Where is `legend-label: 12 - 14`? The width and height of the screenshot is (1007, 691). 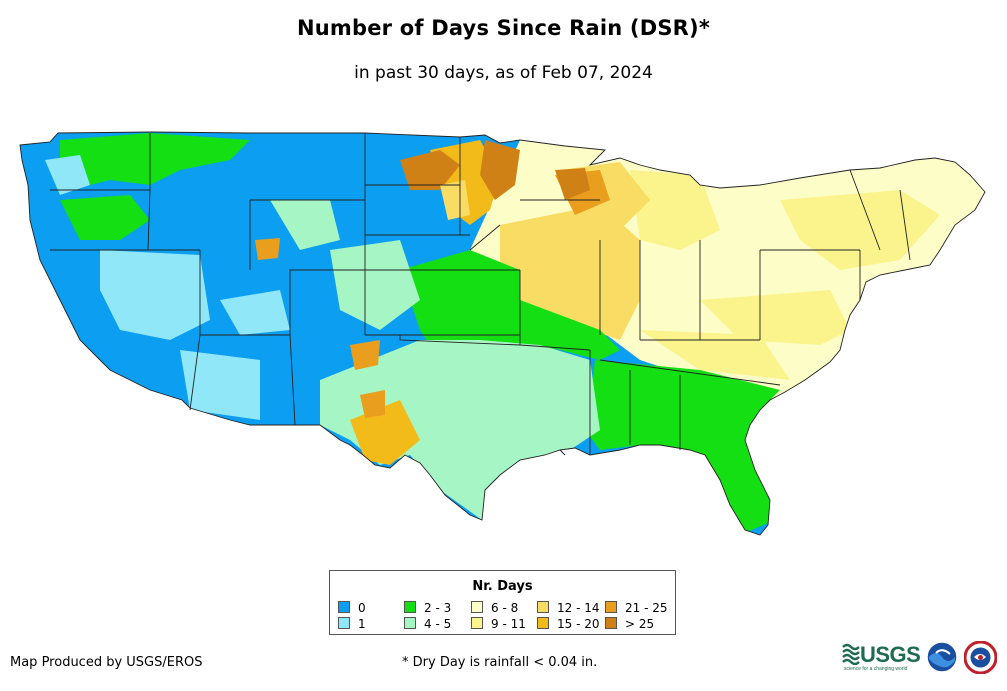 legend-label: 12 - 14 is located at coordinates (578, 608).